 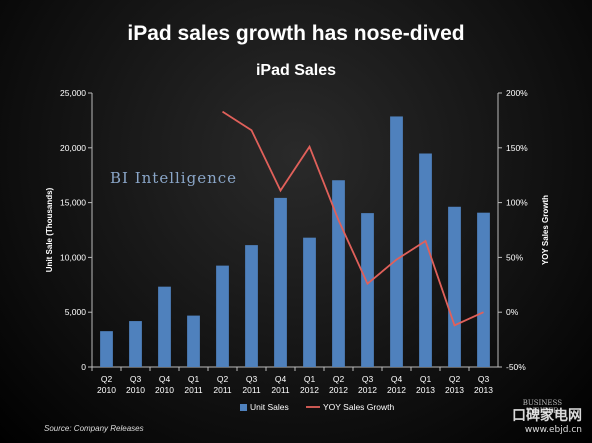 I want to click on right-tick-label: 0%, so click(x=512, y=312).